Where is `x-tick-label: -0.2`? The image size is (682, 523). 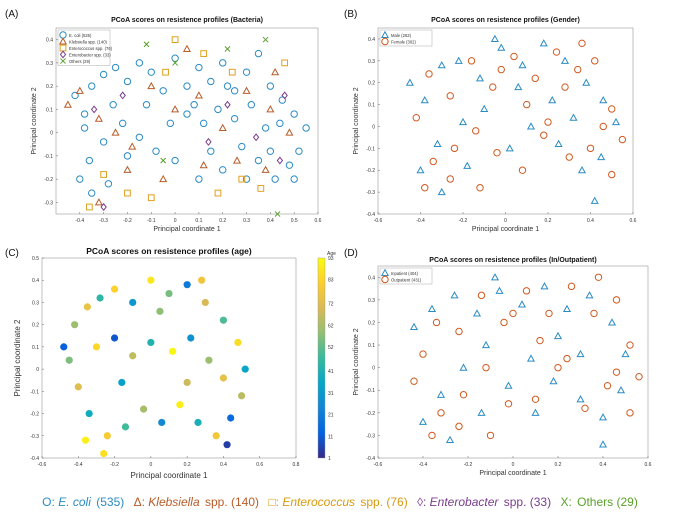 x-tick-label: -0.2 is located at coordinates (114, 465).